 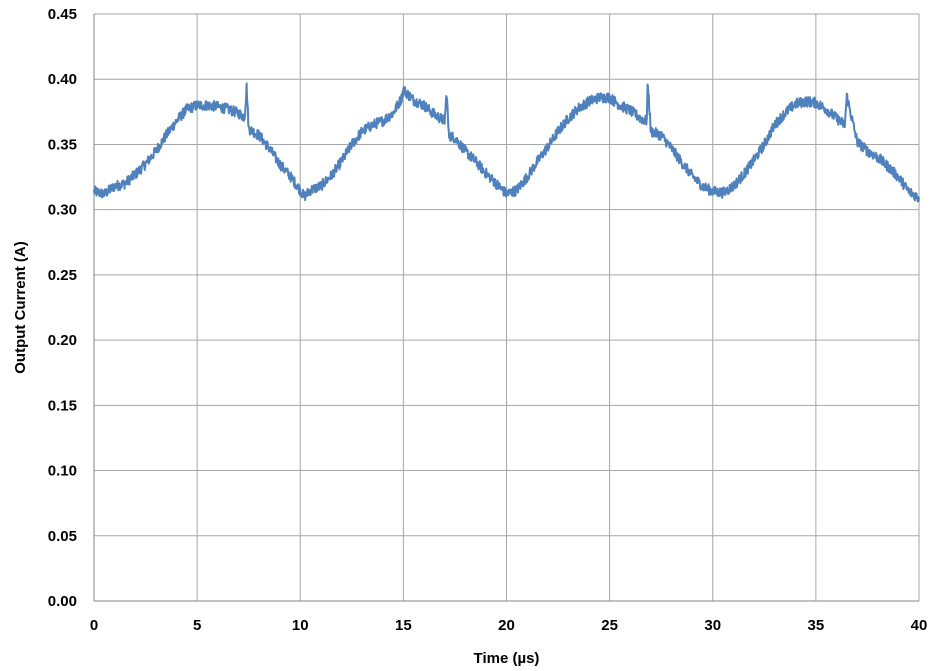 What do you see at coordinates (816, 625) in the screenshot?
I see `x-tick-label: 35` at bounding box center [816, 625].